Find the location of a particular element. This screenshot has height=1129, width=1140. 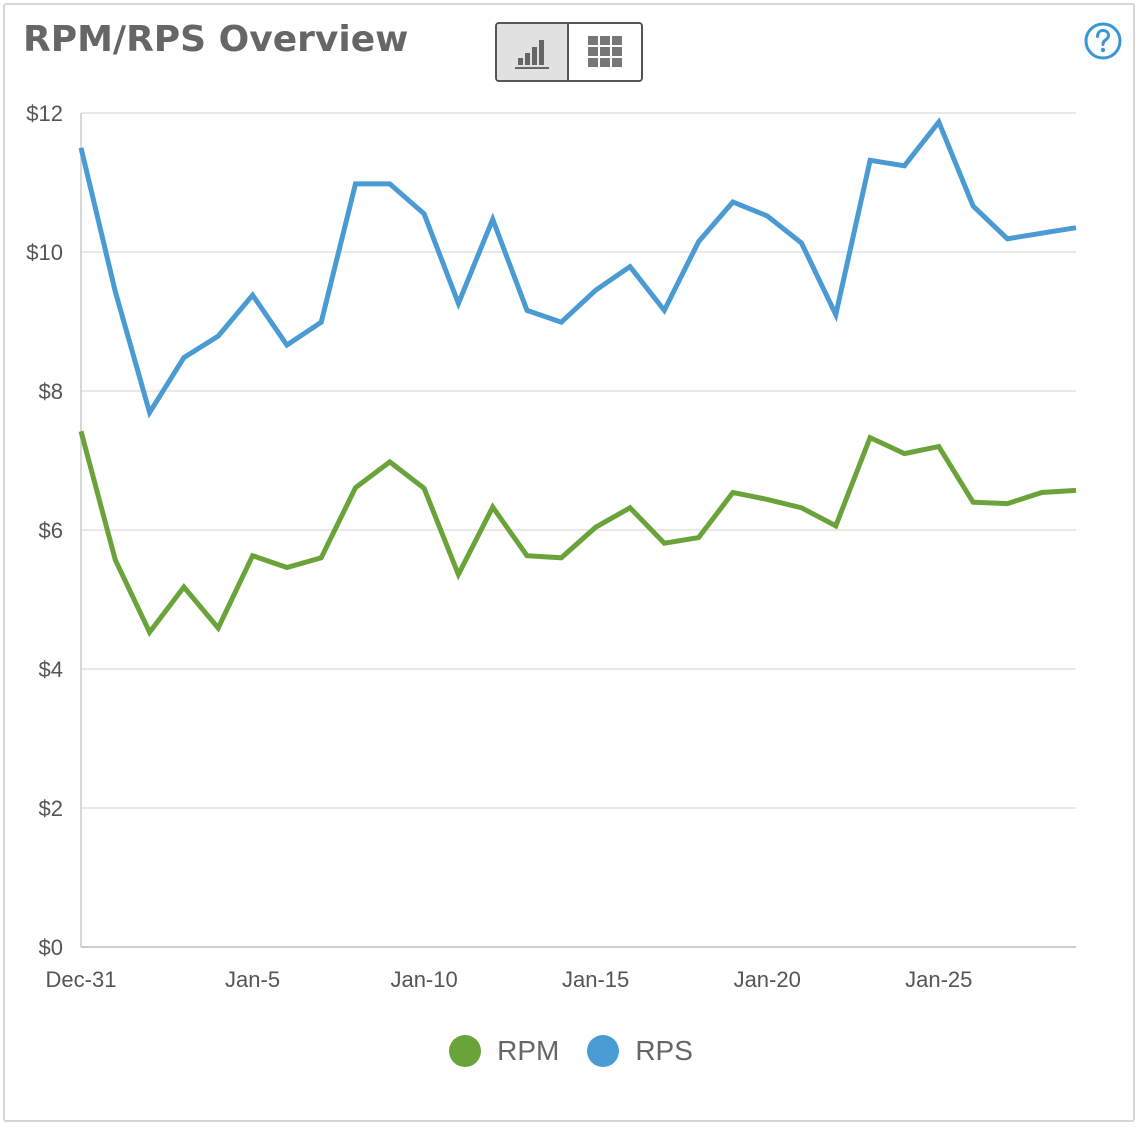

view-toggle is located at coordinates (569, 52).